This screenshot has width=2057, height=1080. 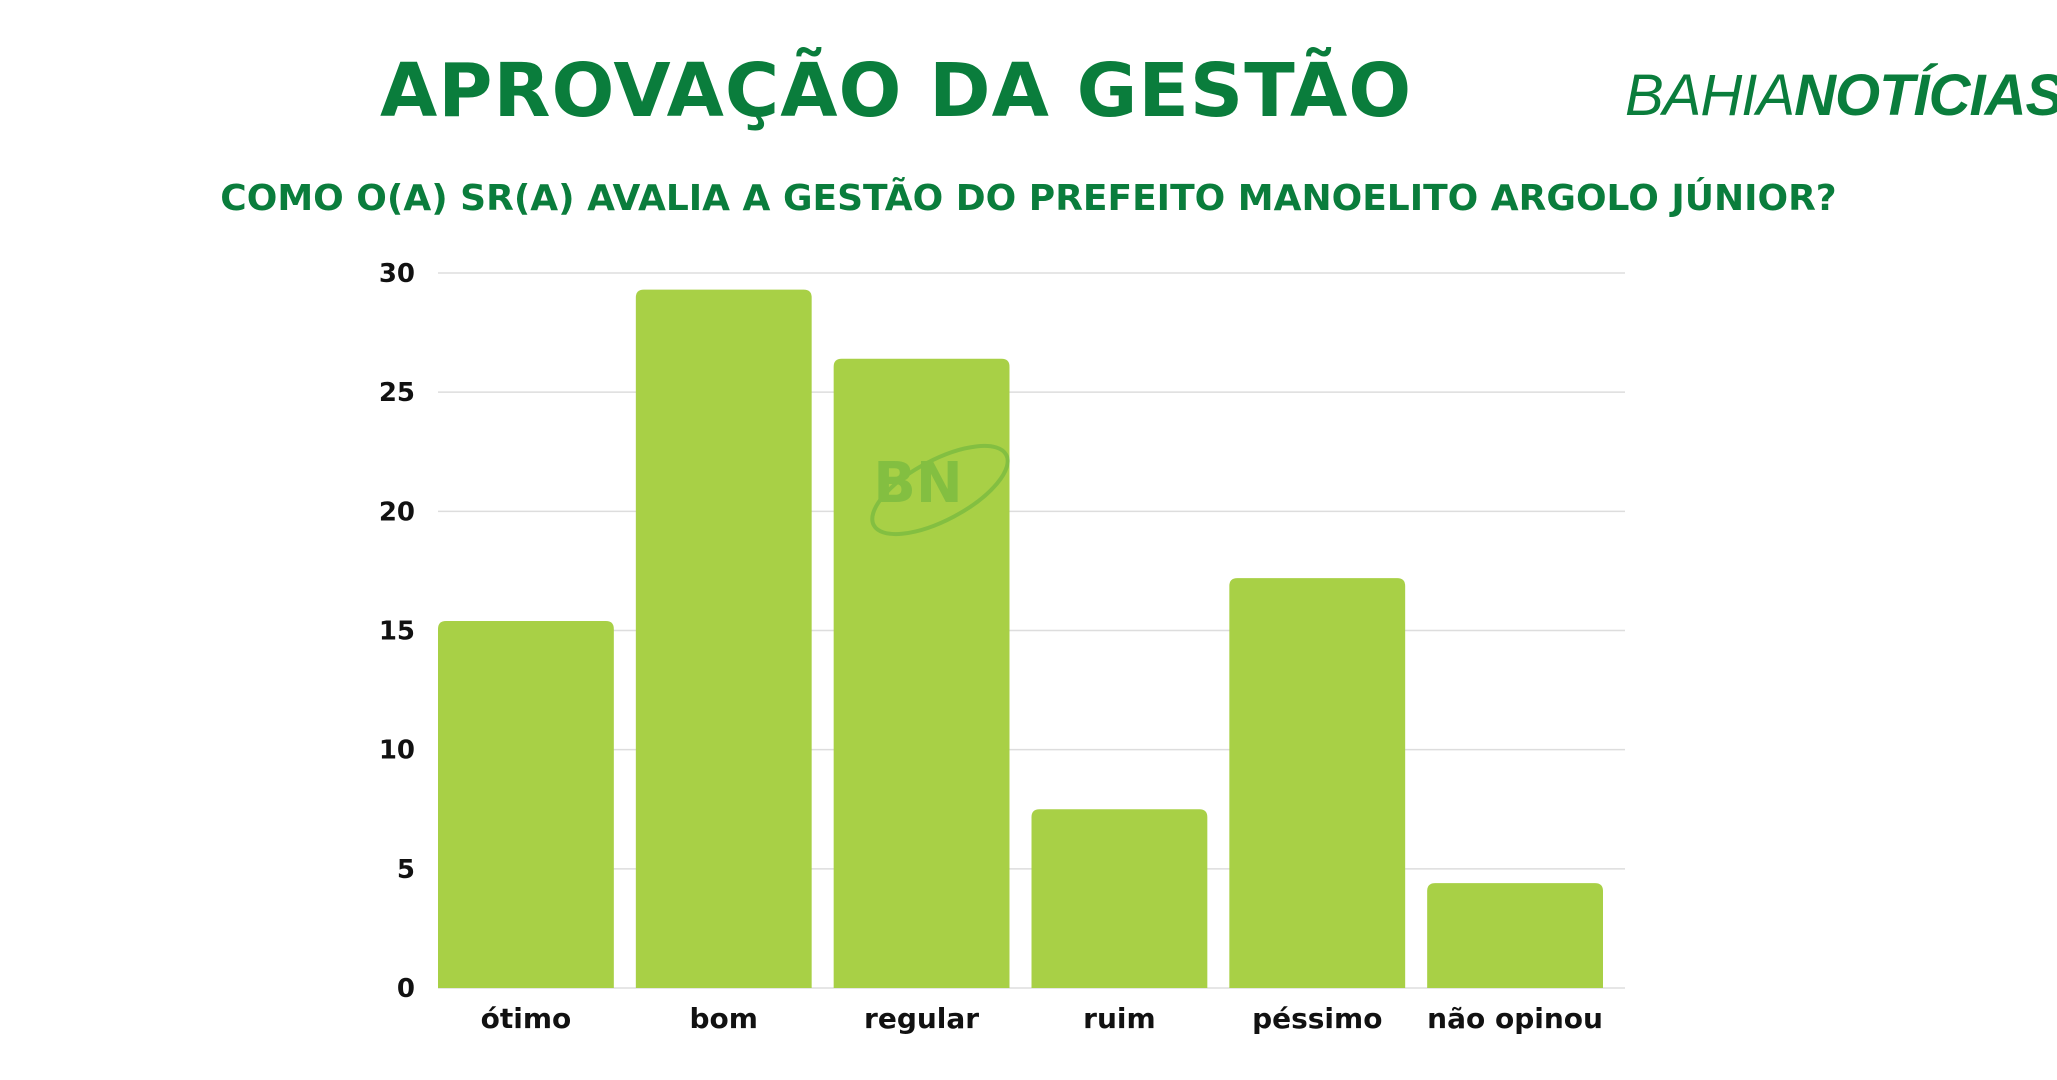 I want to click on y-tick-label: 25, so click(x=397, y=393).